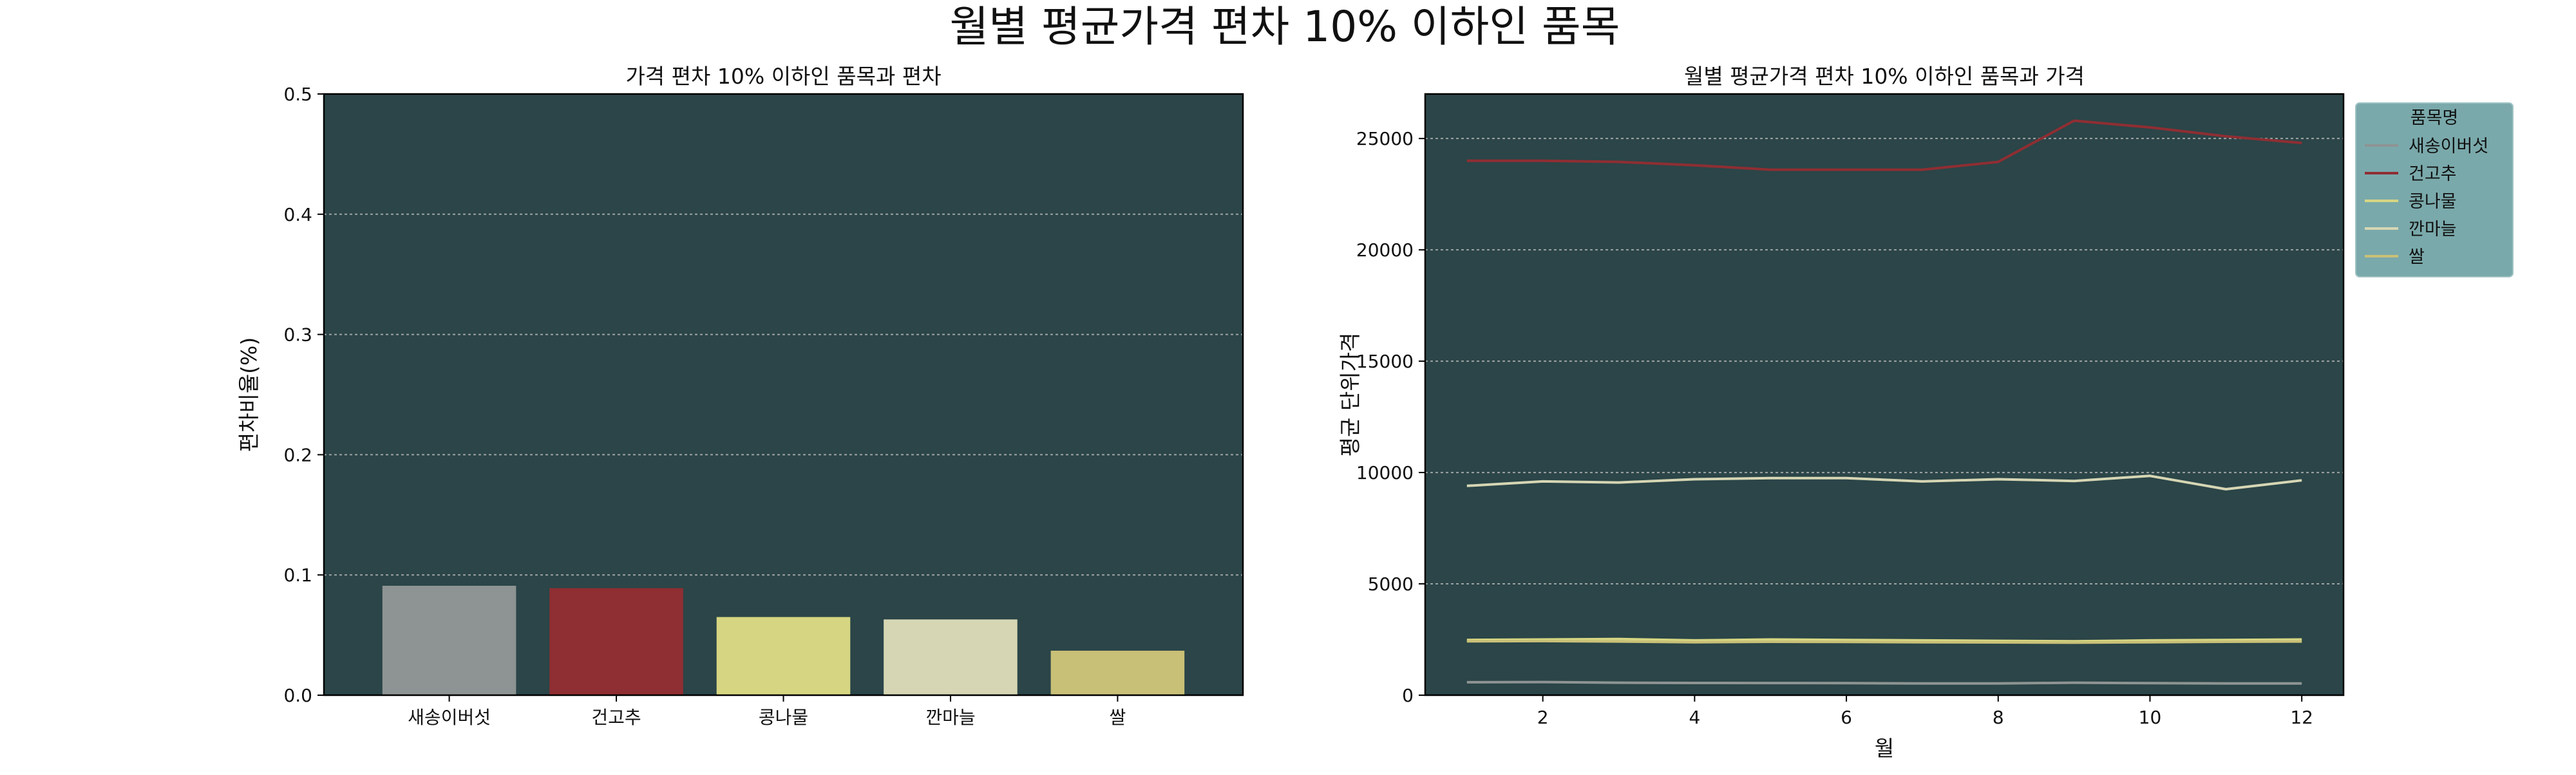 The height and width of the screenshot is (775, 2576). Describe the element at coordinates (1351, 395) in the screenshot. I see `line-chart-ylabel: 평균 단위가격` at that location.